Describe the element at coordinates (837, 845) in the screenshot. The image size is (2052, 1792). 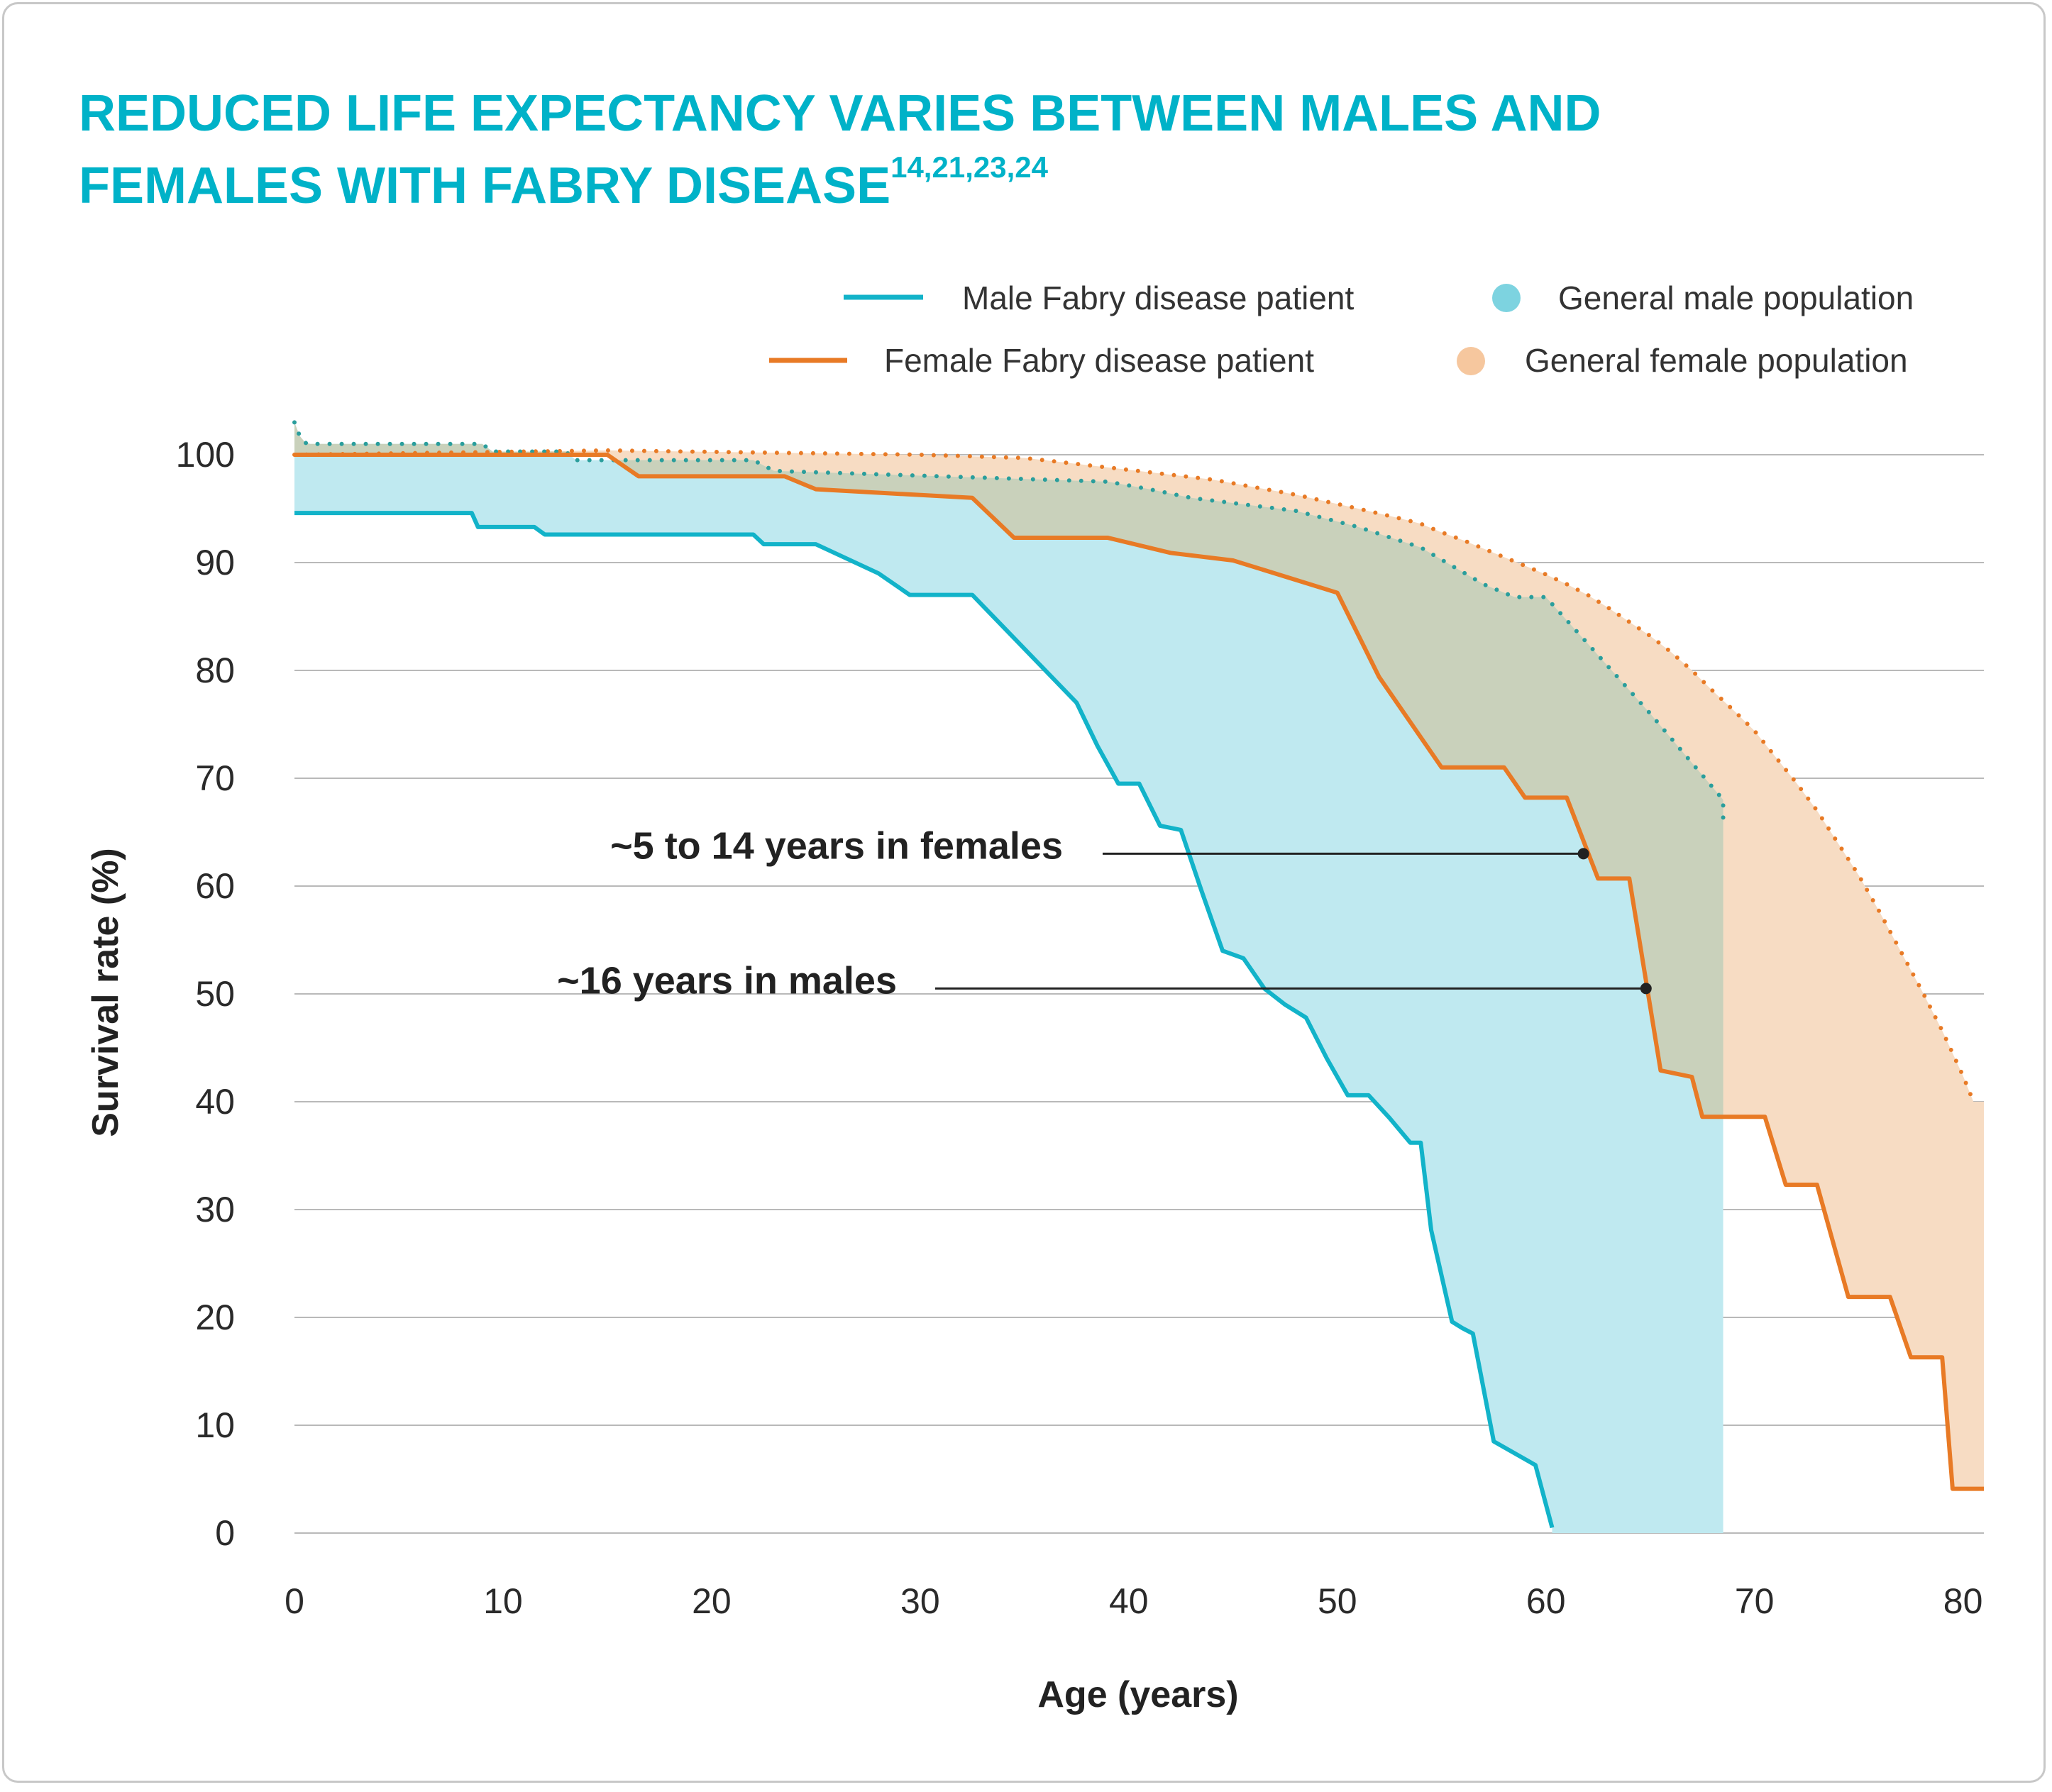
I see `annotation-label: ~5 to 14 years in females` at that location.